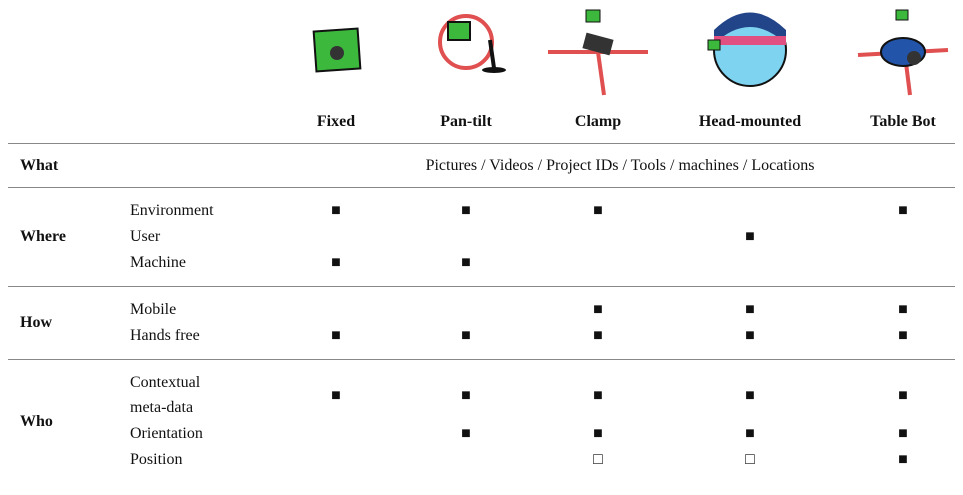 The height and width of the screenshot is (495, 963). I want to click on column-header: Clamp, so click(598, 121).